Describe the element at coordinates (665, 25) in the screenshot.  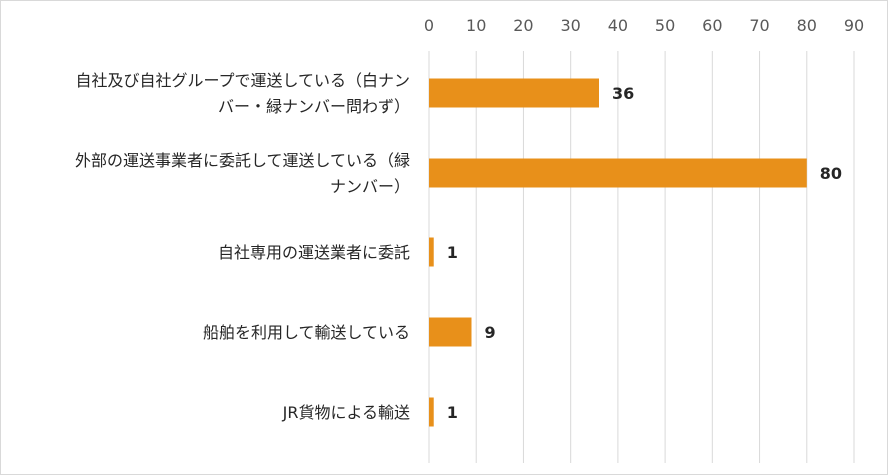
I see `x-tick-label-50: 50` at that location.